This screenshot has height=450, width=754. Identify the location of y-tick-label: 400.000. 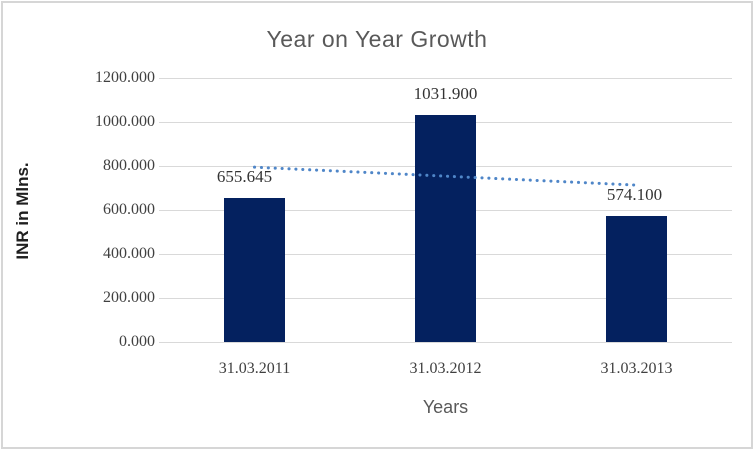
(129, 253).